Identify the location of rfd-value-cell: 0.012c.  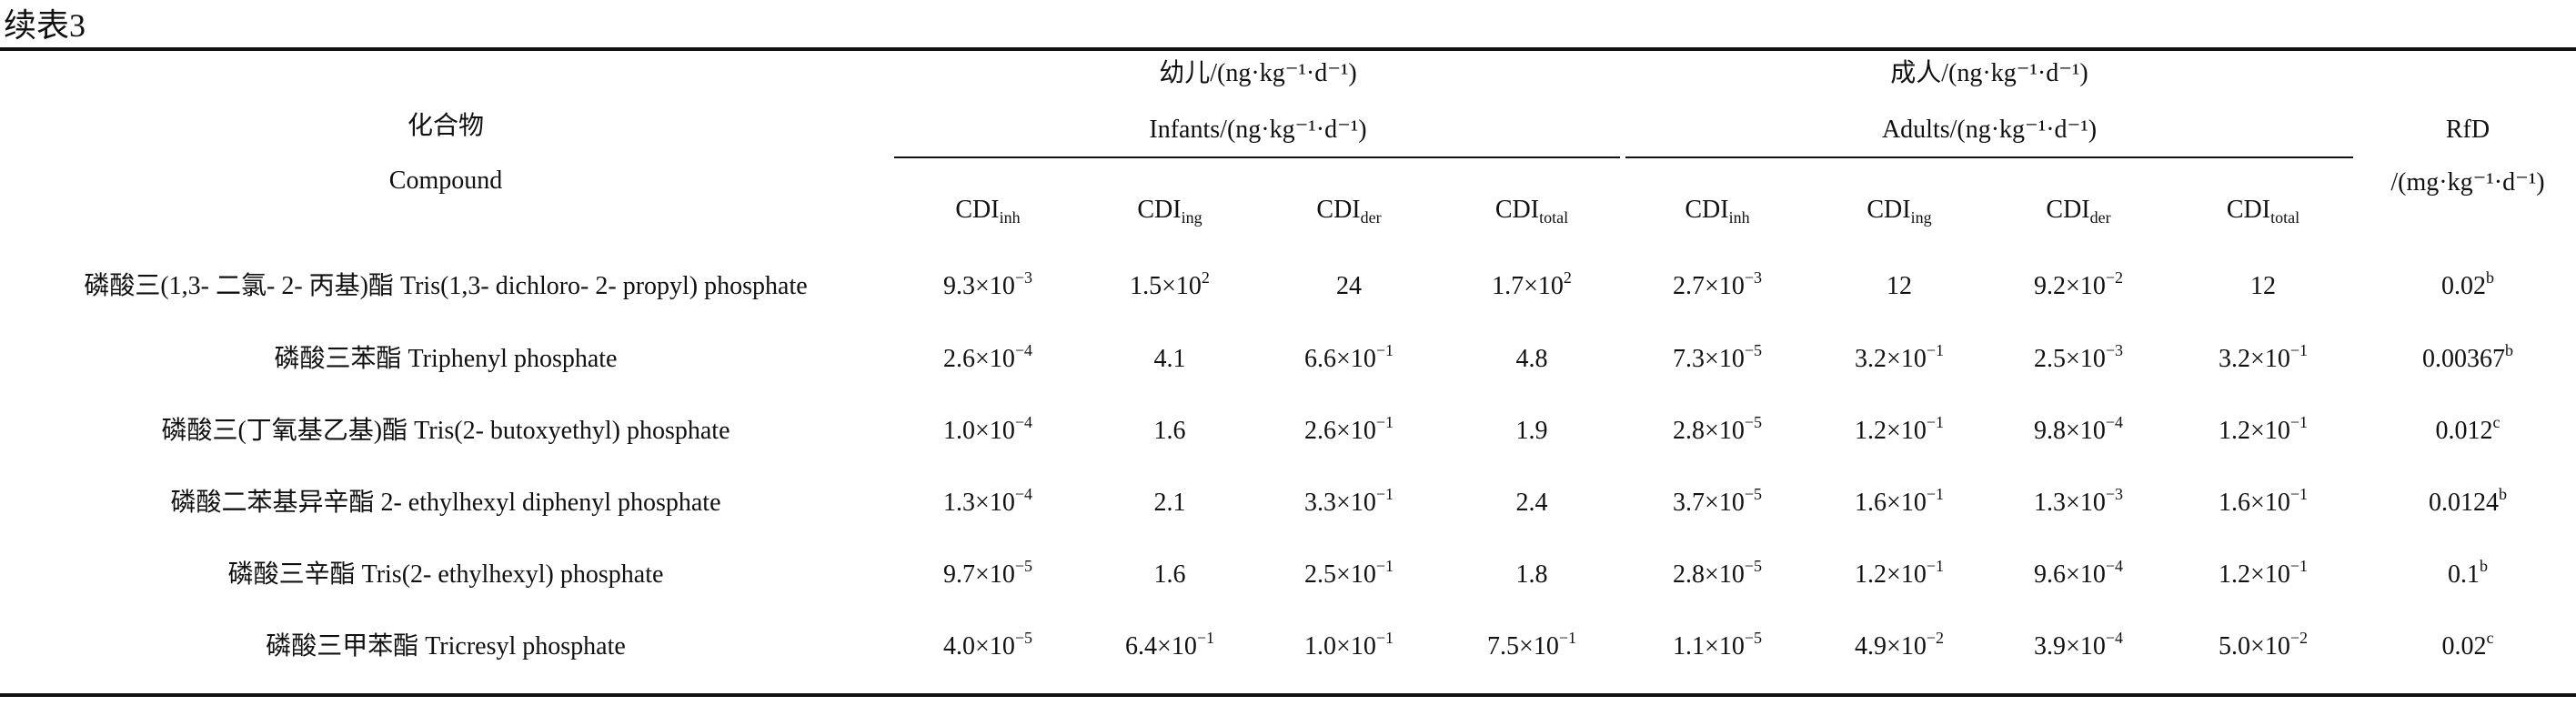
(2468, 429).